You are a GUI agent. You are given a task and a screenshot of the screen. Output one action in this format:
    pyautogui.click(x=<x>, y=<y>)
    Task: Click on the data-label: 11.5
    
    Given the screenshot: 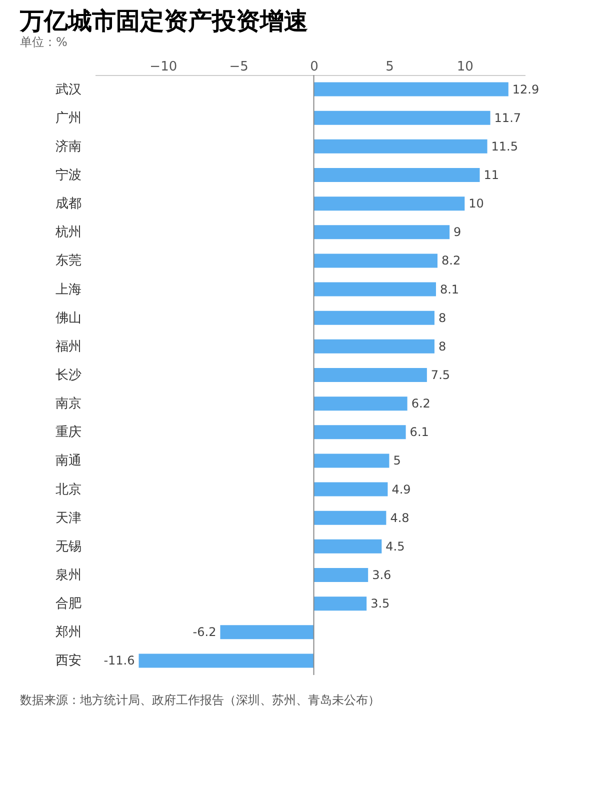 What is the action you would take?
    pyautogui.click(x=504, y=146)
    